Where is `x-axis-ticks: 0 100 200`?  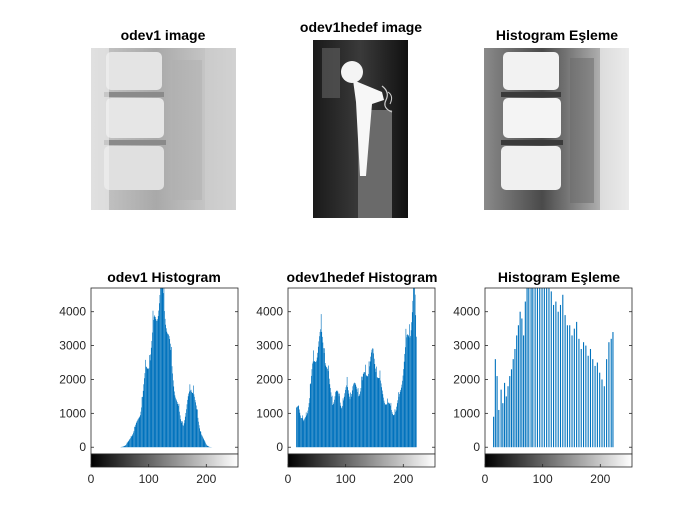
x-axis-ticks: 0 100 200 is located at coordinates (349, 475).